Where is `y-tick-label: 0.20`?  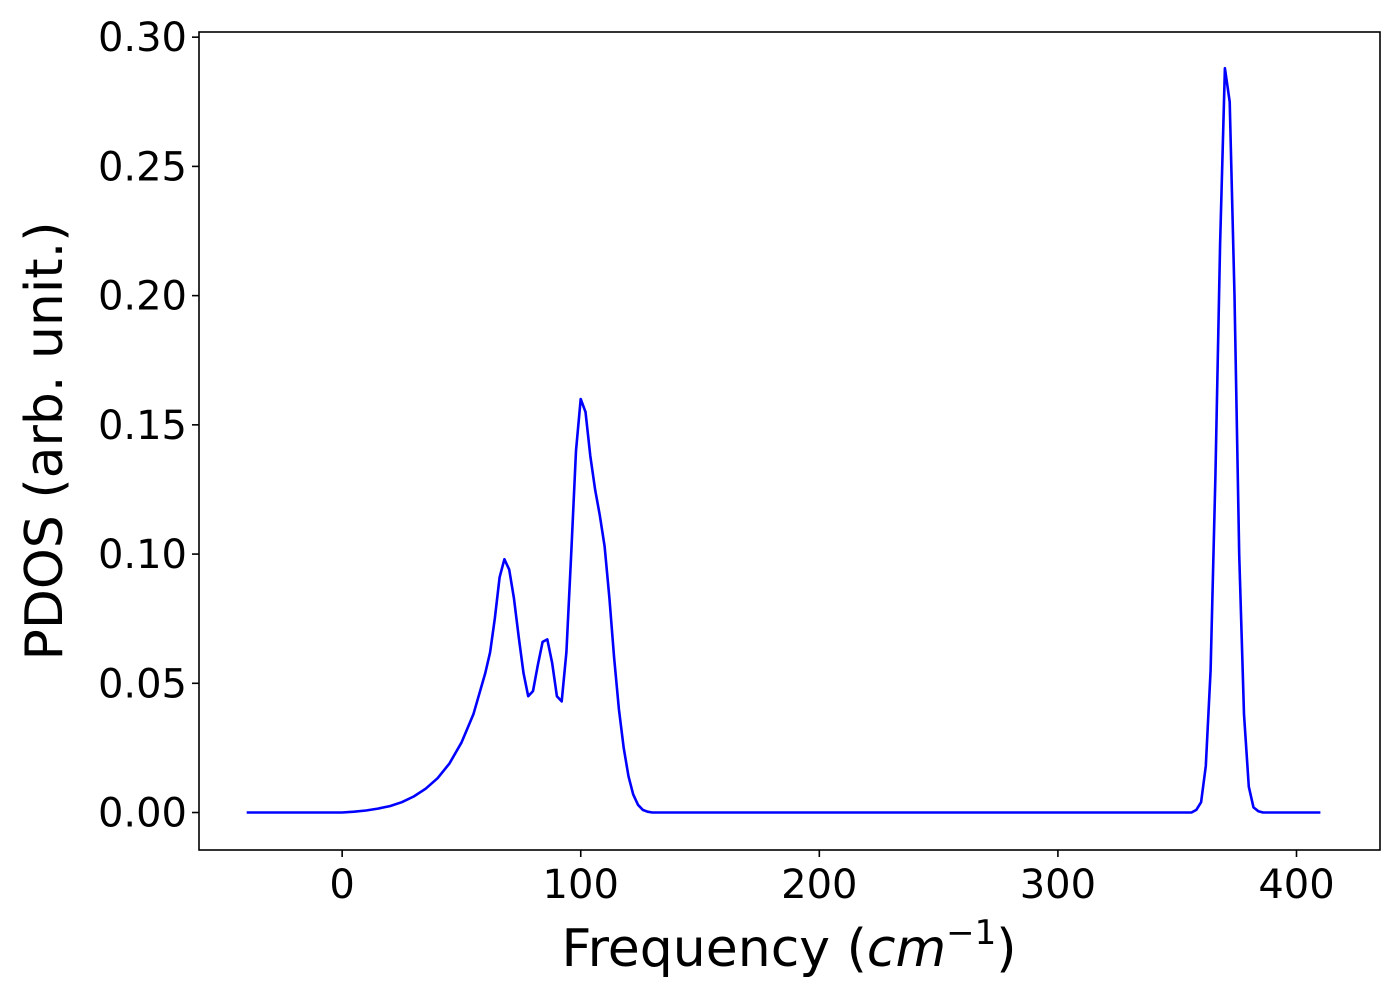 y-tick-label: 0.20 is located at coordinates (142, 297).